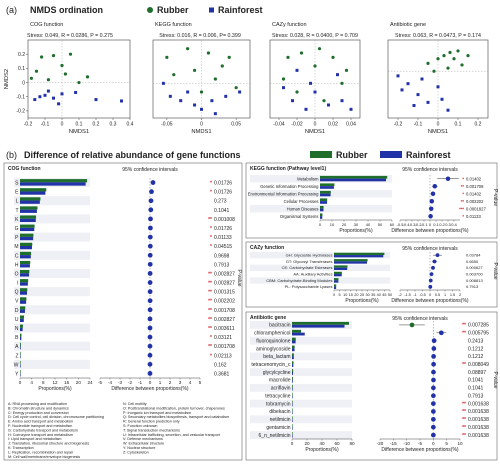 This screenshot has width=500, height=464. Describe the element at coordinates (273, 341) in the screenshot. I see `category-label: fluoroquinolone` at that location.